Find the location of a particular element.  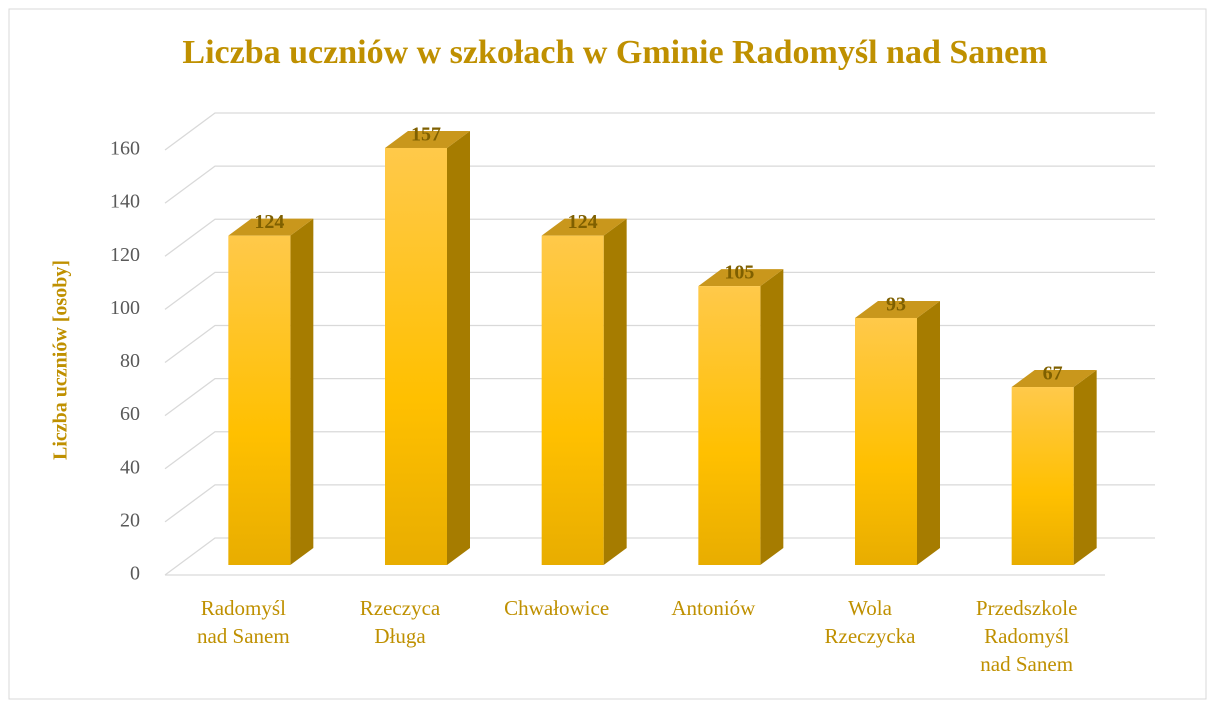

x-tick-label: Rzeczyca Długa is located at coordinates (400, 622).